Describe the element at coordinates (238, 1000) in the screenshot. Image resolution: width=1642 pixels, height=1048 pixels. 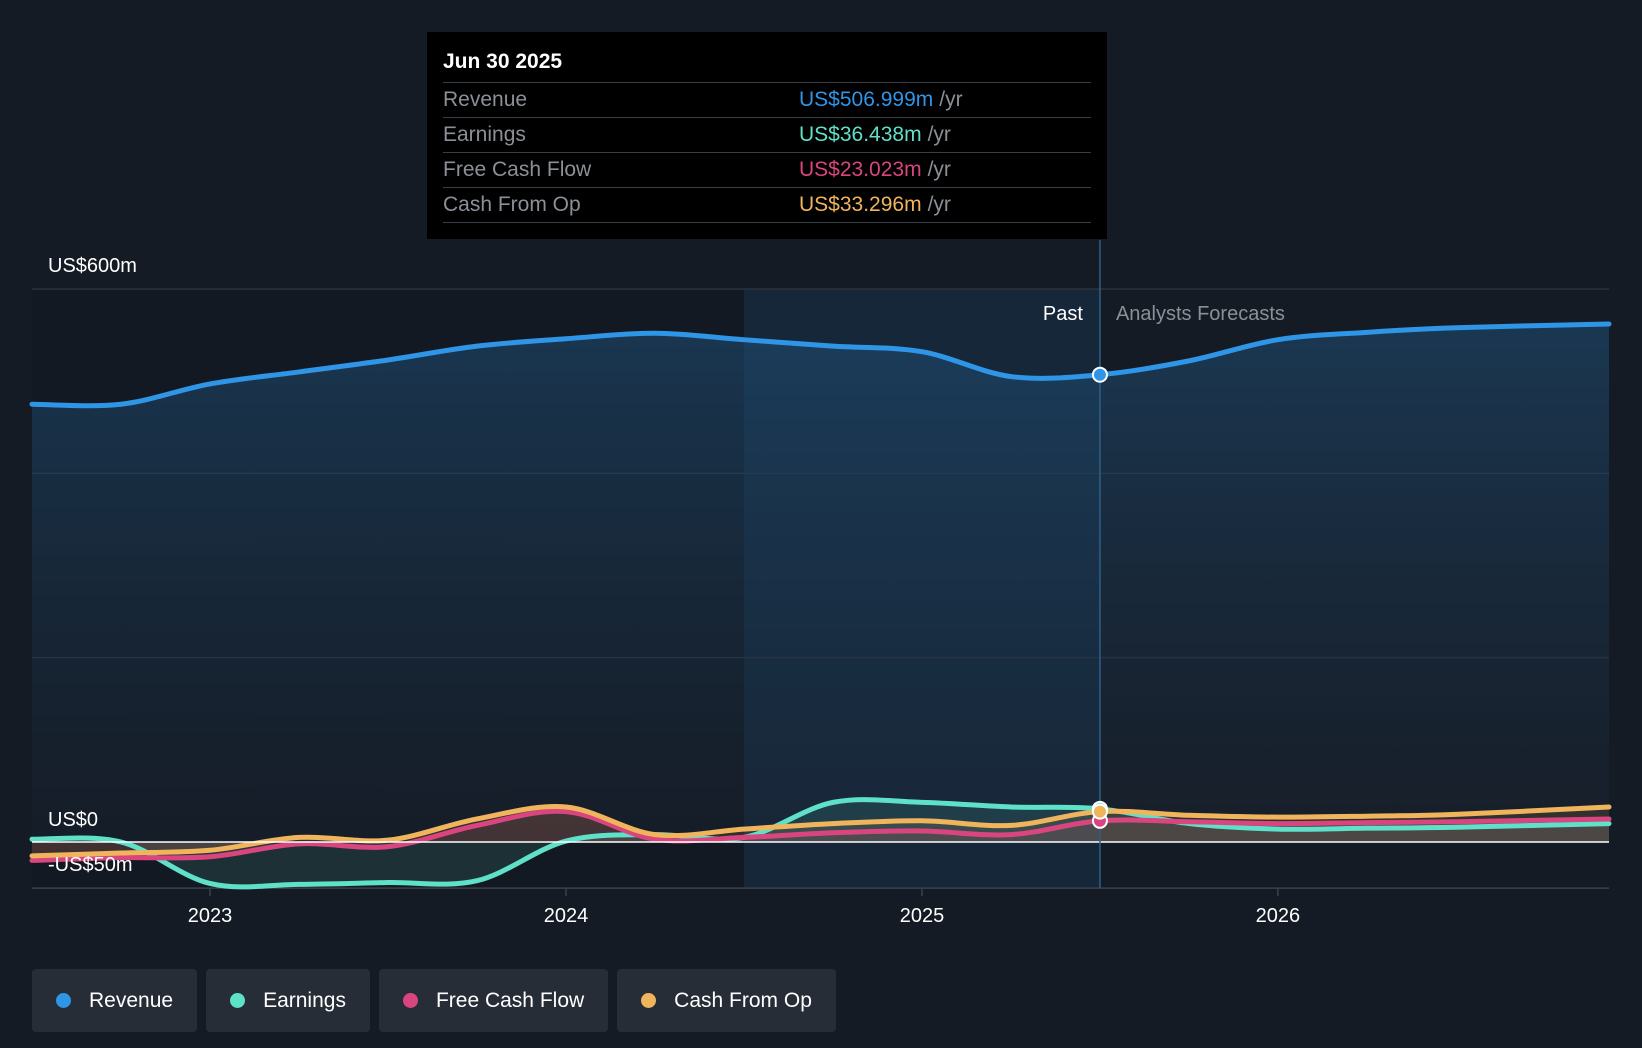
I see `earnings-dot-icon` at that location.